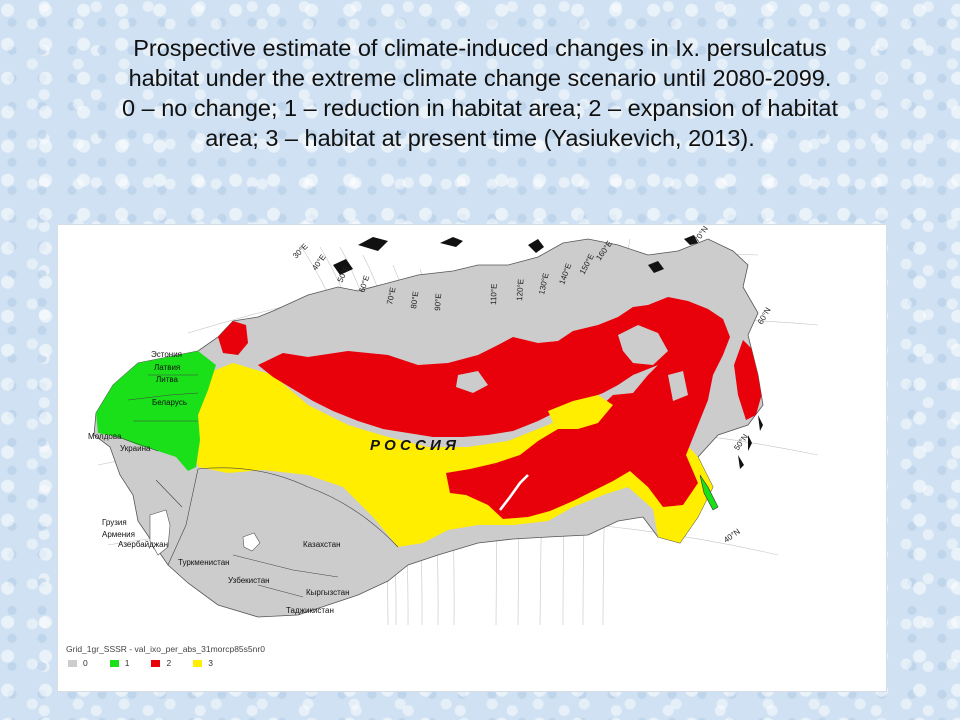 The image size is (960, 720). What do you see at coordinates (322, 544) in the screenshot?
I see `label-kazakhstan: Казахстан` at bounding box center [322, 544].